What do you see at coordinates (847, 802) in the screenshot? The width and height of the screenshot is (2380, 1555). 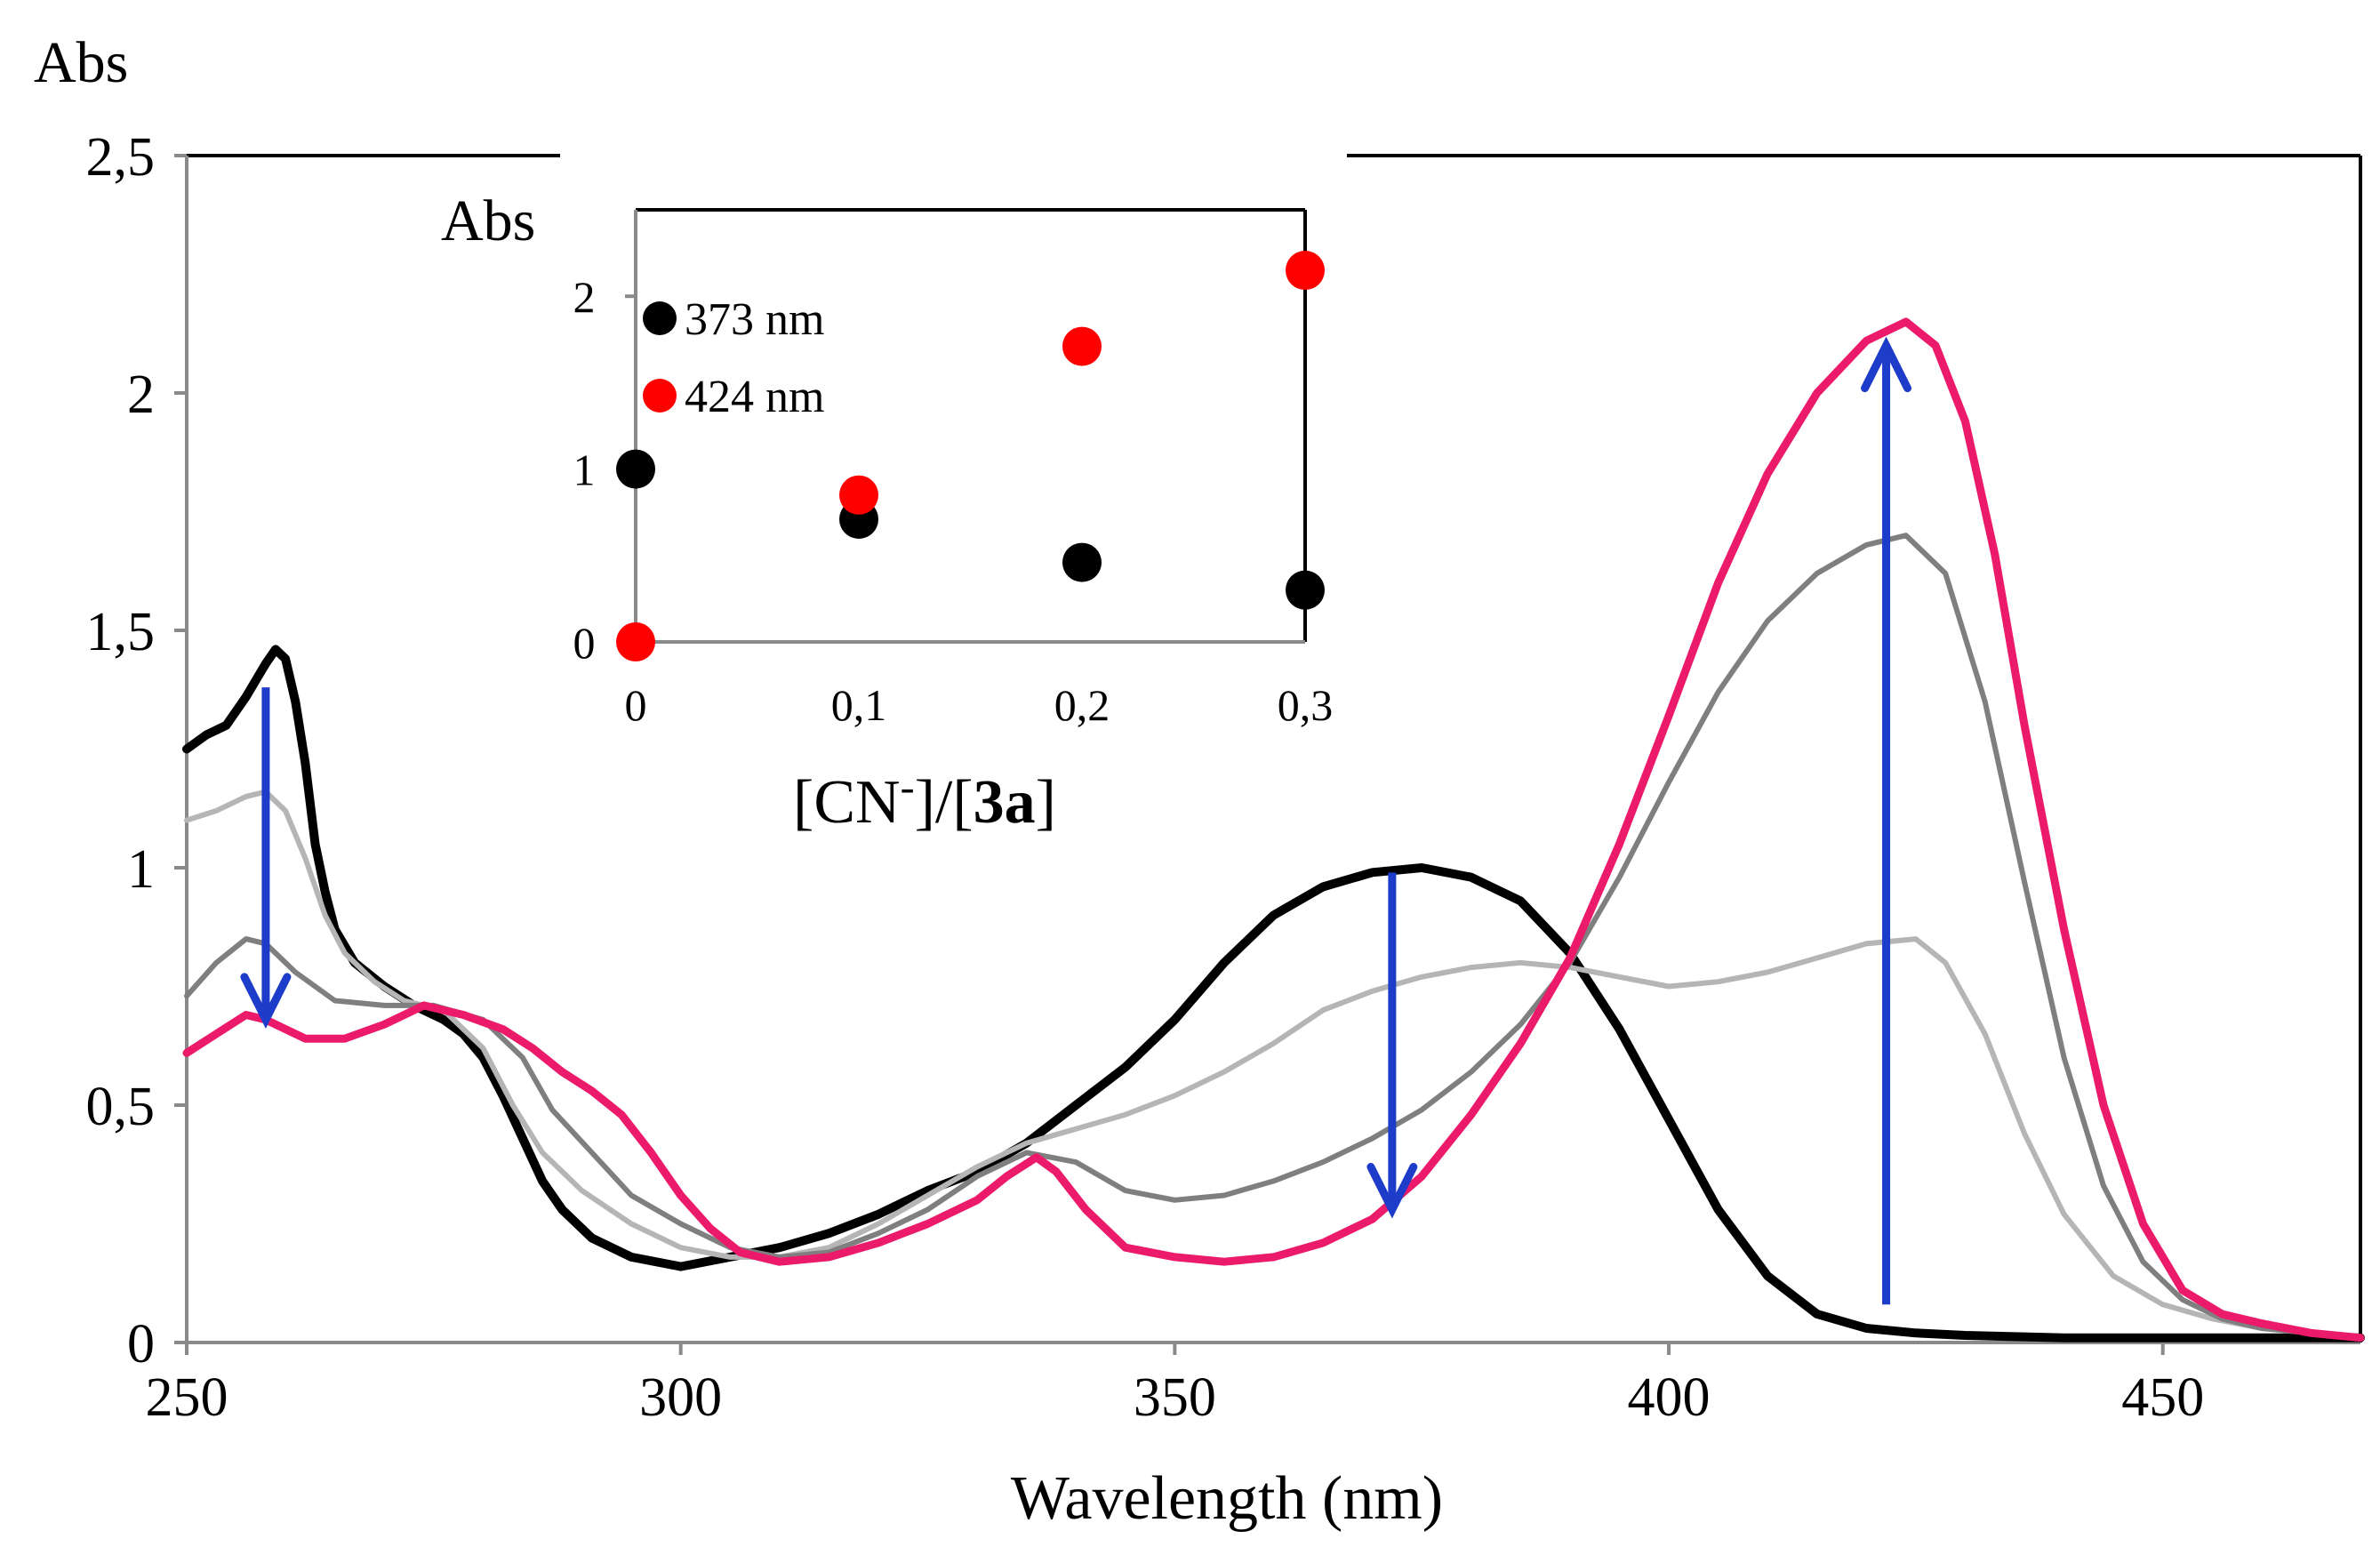 I see `inset-x-title-part-a: [CN` at bounding box center [847, 802].